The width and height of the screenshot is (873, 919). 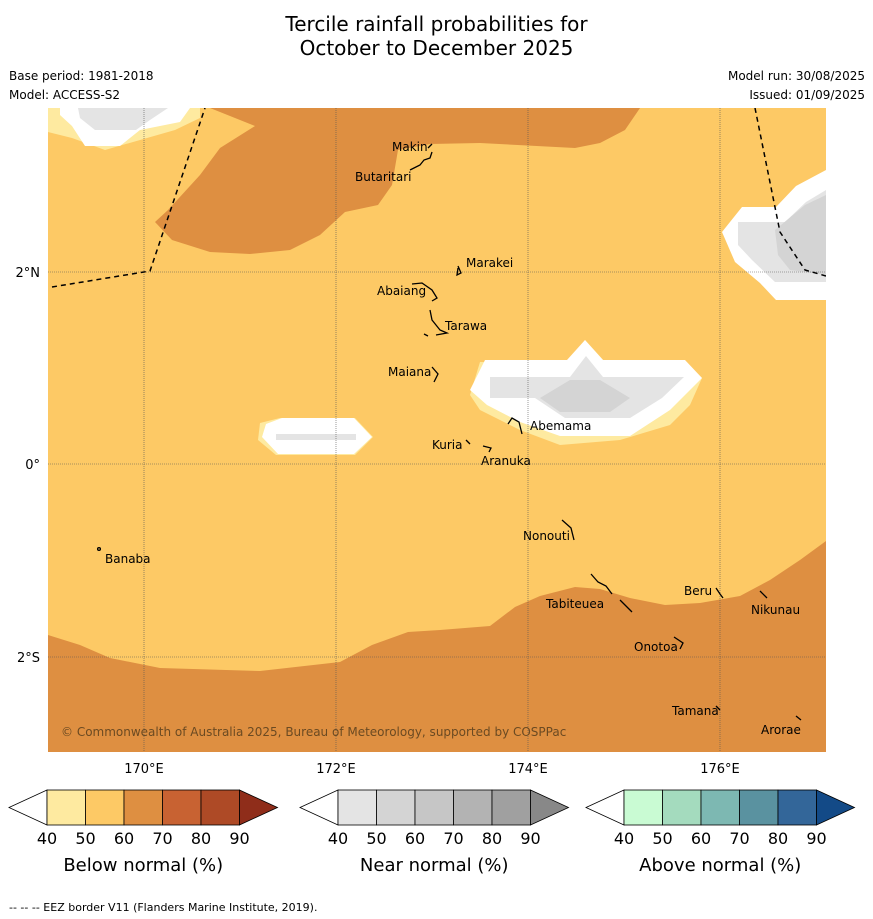 I want to click on colorbar-label: Below normal (%), so click(x=143, y=865).